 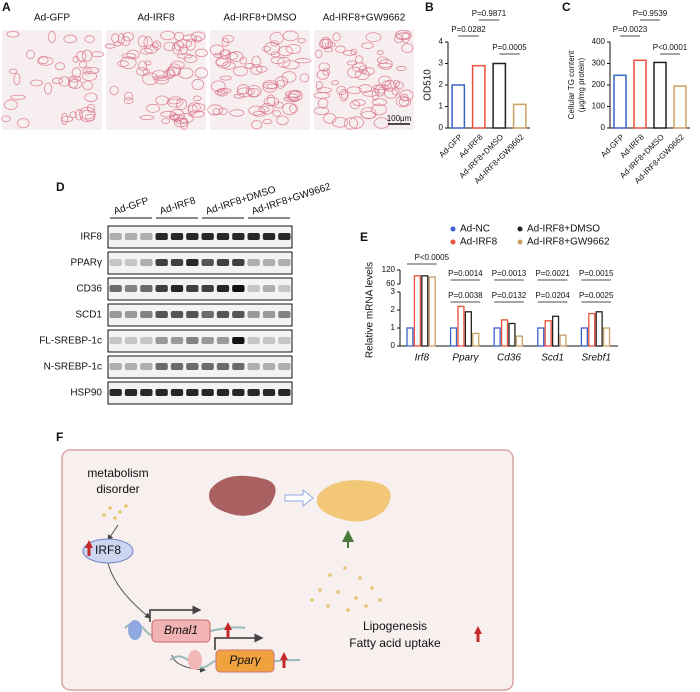 What do you see at coordinates (595, 358) in the screenshot?
I see `x-tick-label: Srebf1` at bounding box center [595, 358].